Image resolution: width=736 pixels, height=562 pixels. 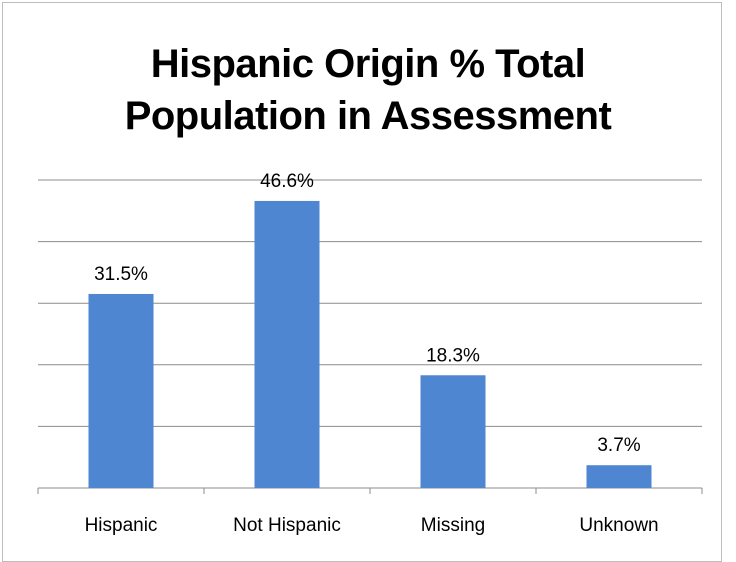 I want to click on data-label: 46.6%, so click(x=287, y=181).